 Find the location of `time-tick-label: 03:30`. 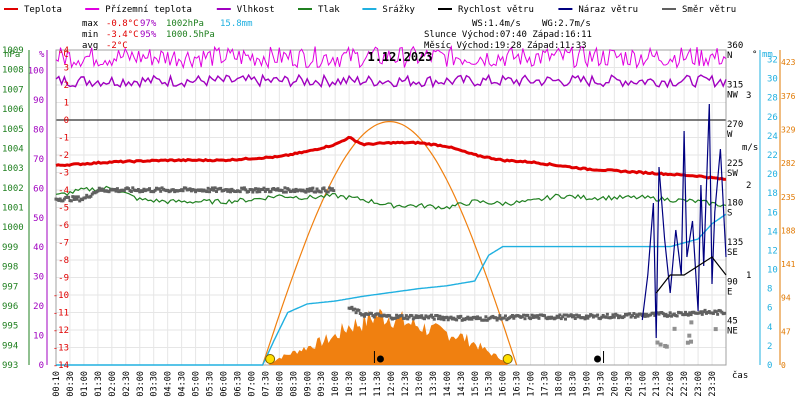

time-tick-label: 03:30 is located at coordinates (155, 384).